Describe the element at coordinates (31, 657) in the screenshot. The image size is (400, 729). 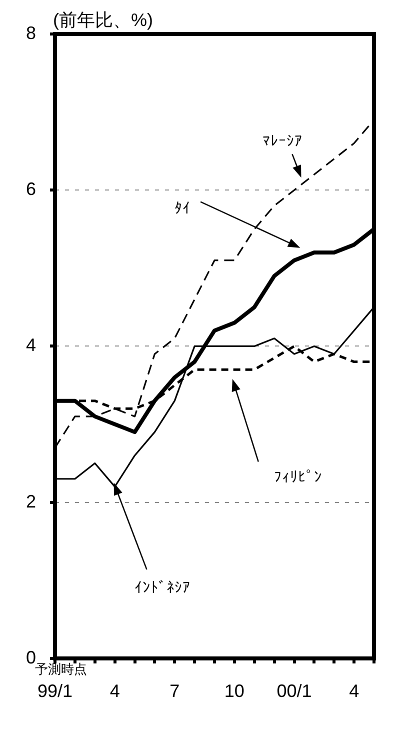
I see `y-tick-label: 0` at that location.